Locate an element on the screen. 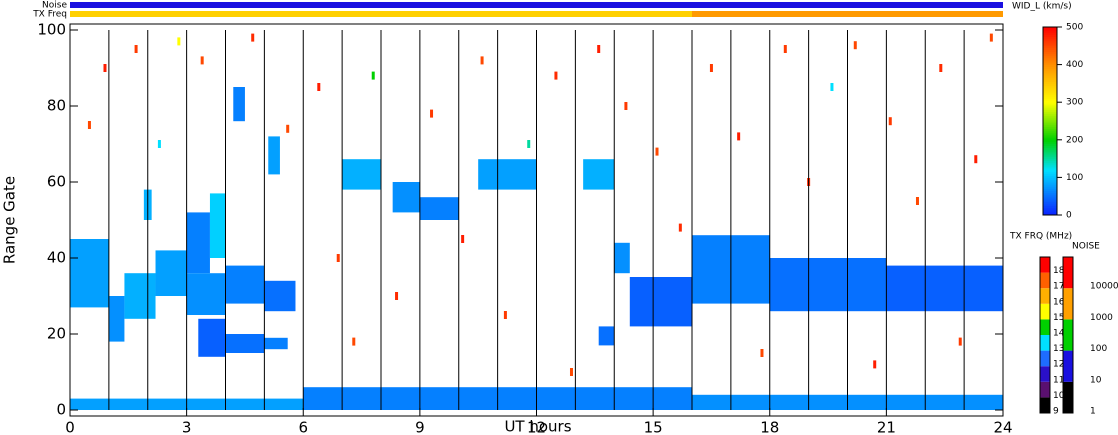 This screenshot has height=435, width=1118. noise-tick-label: 1 is located at coordinates (1093, 412).